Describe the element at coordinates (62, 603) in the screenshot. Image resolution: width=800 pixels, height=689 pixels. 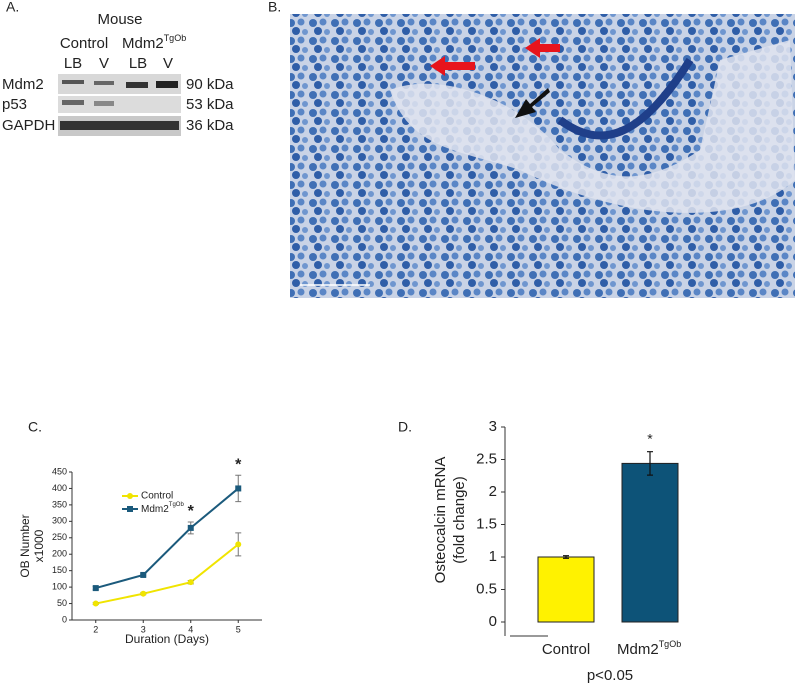
I see `y-tick-label: 50` at that location.